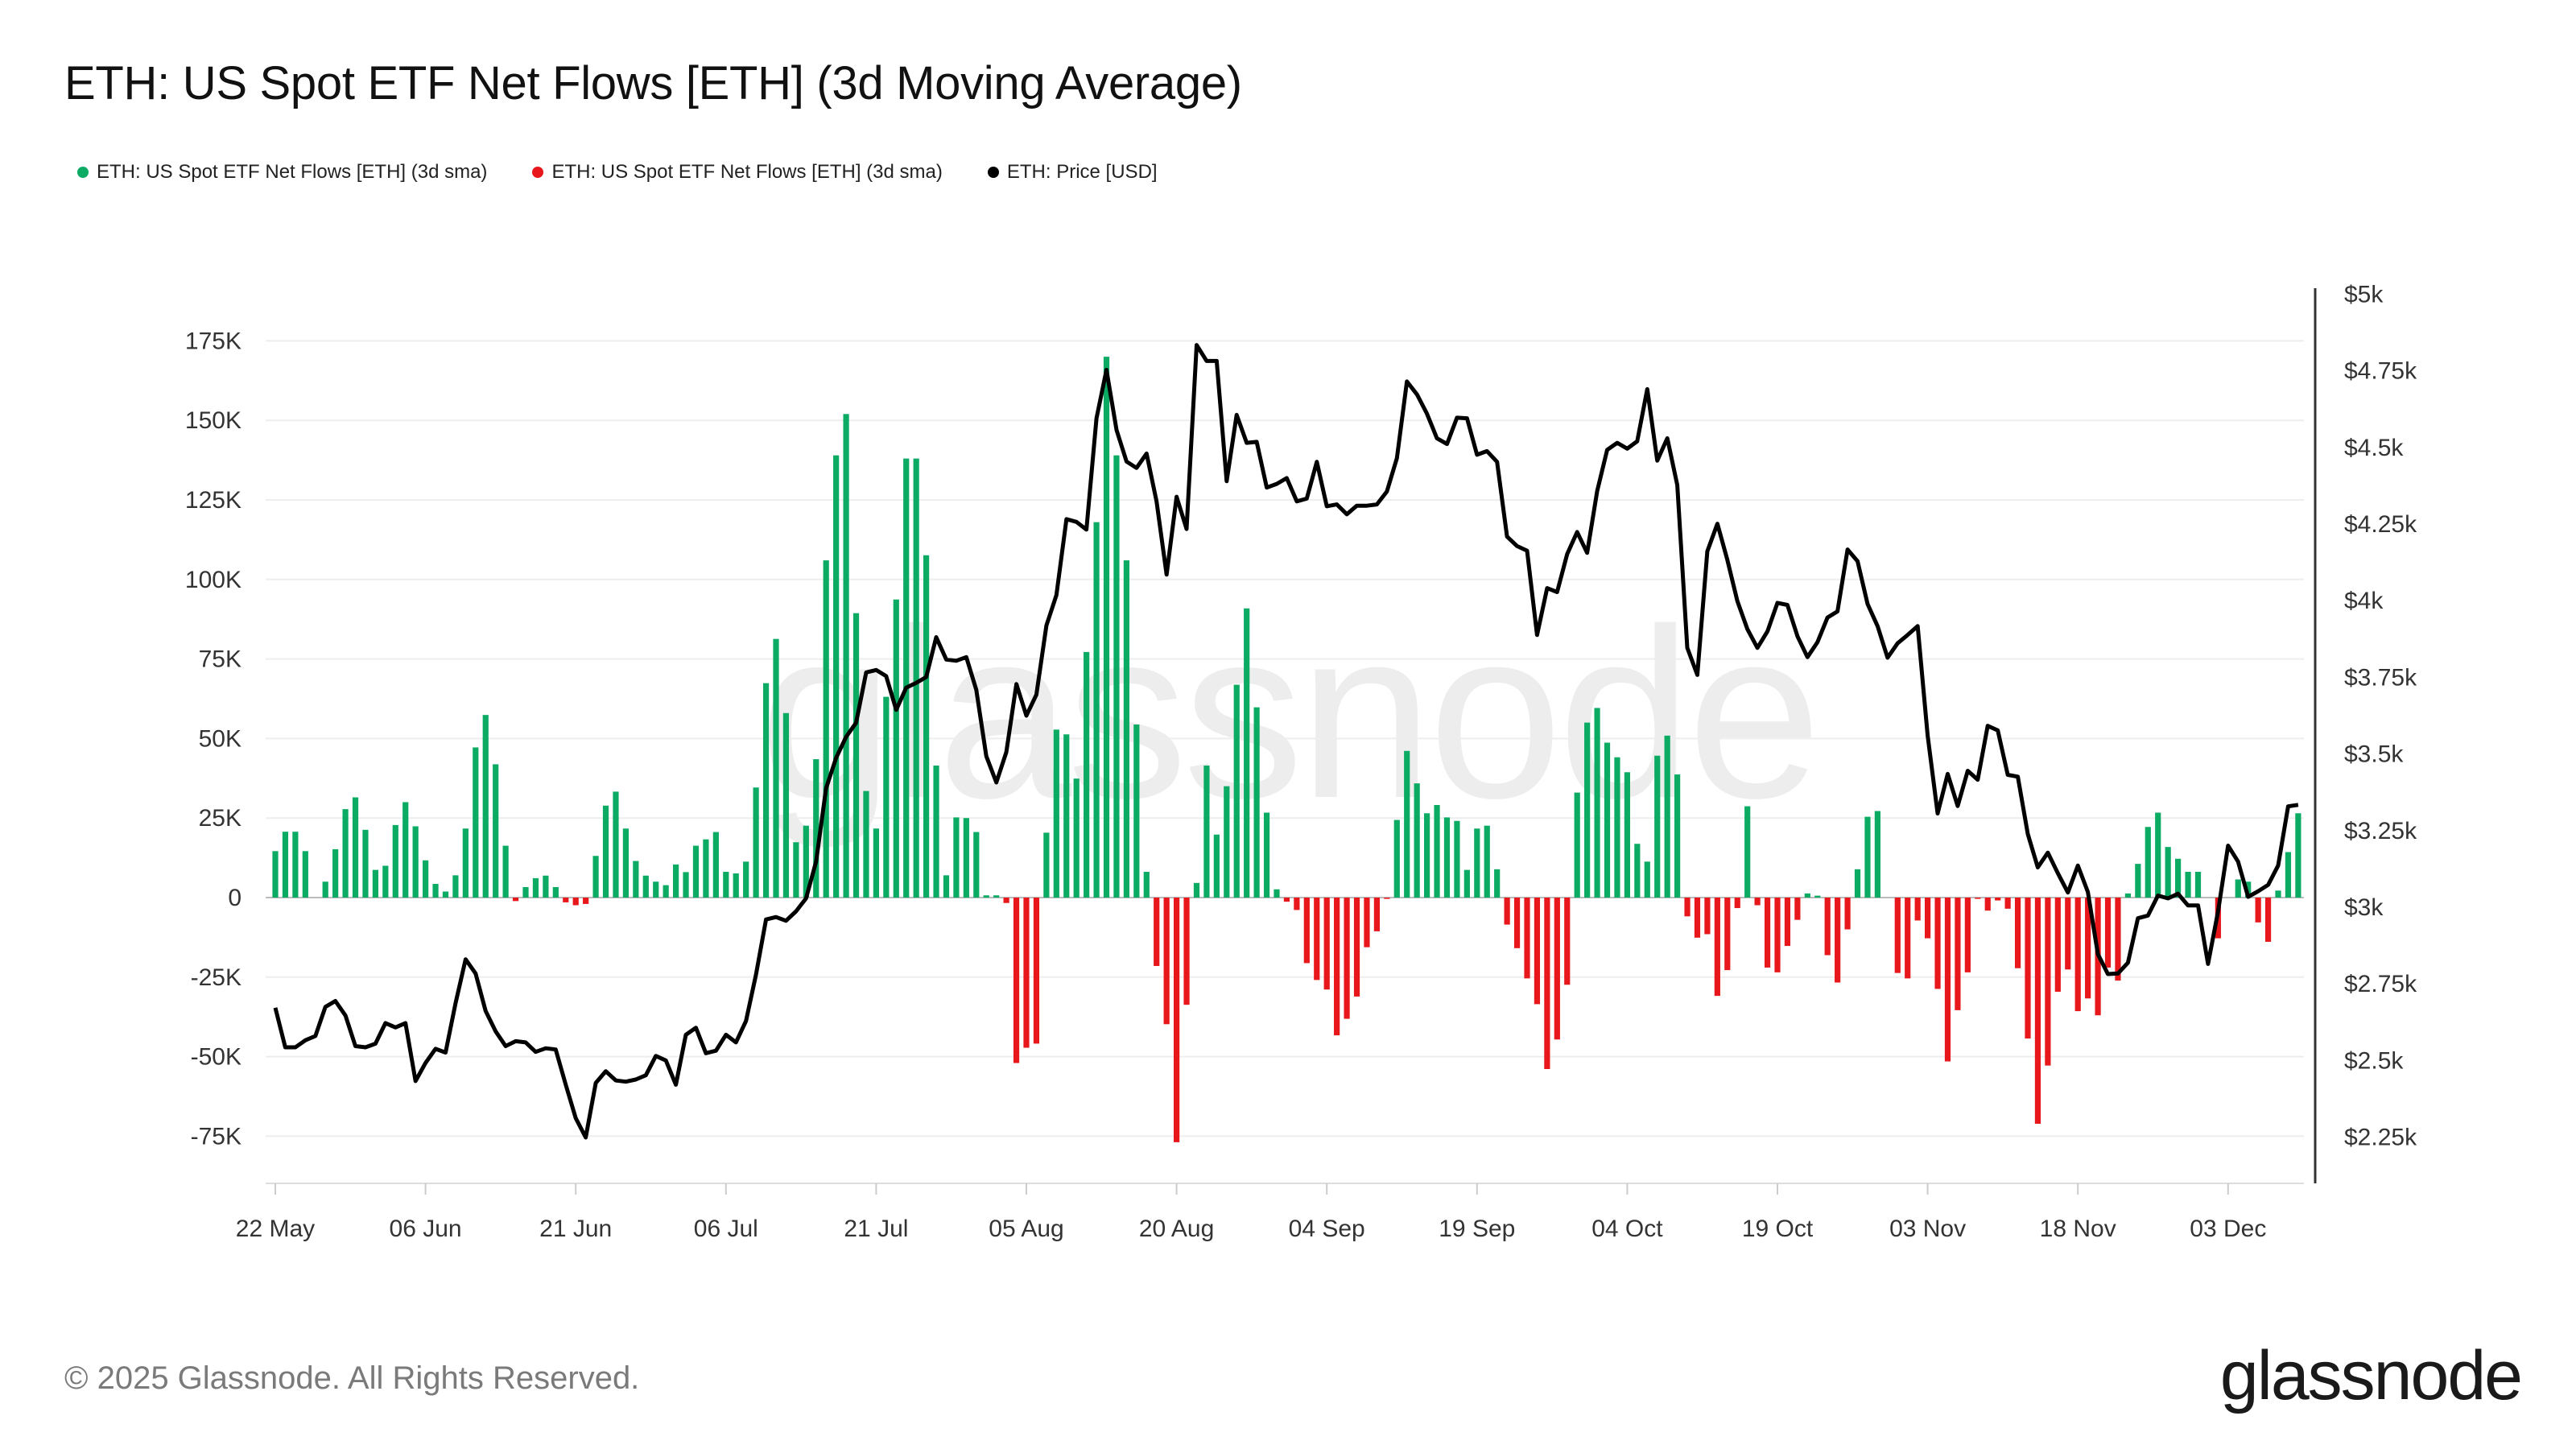 This screenshot has width=2576, height=1449. Describe the element at coordinates (213, 341) in the screenshot. I see `y-left-tick-label: 175K` at that location.